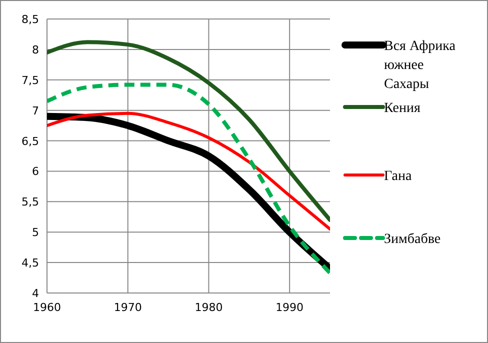 The image size is (488, 343). Describe the element at coordinates (30, 80) in the screenshot. I see `y-tick-label: 7,5` at that location.